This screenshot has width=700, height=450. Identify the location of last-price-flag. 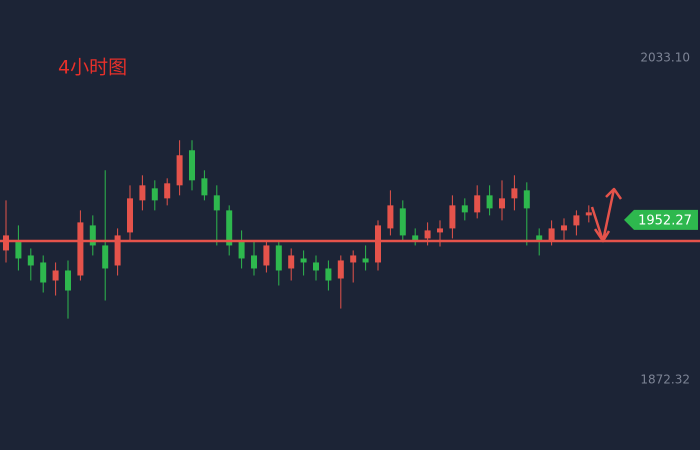
(661, 219).